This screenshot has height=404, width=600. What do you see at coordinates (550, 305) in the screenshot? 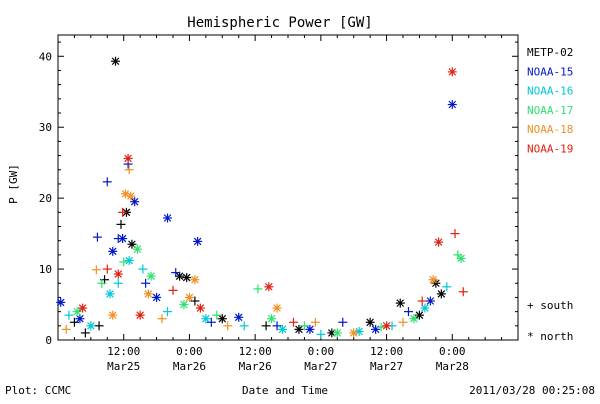
I see `marker-legend-entry: + south` at bounding box center [550, 305].